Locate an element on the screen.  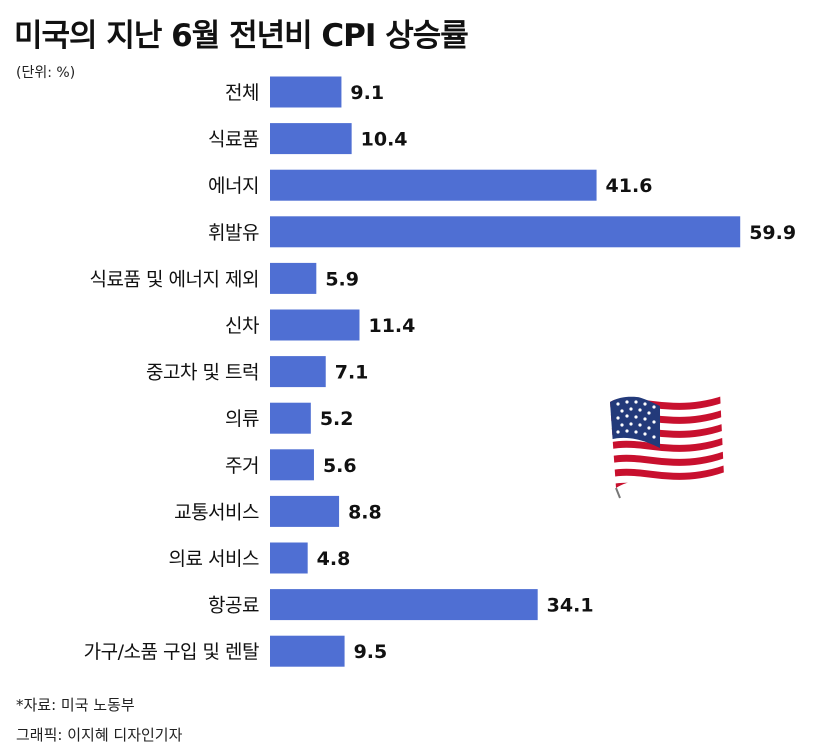
category-label: 항공료 is located at coordinates (233, 606).